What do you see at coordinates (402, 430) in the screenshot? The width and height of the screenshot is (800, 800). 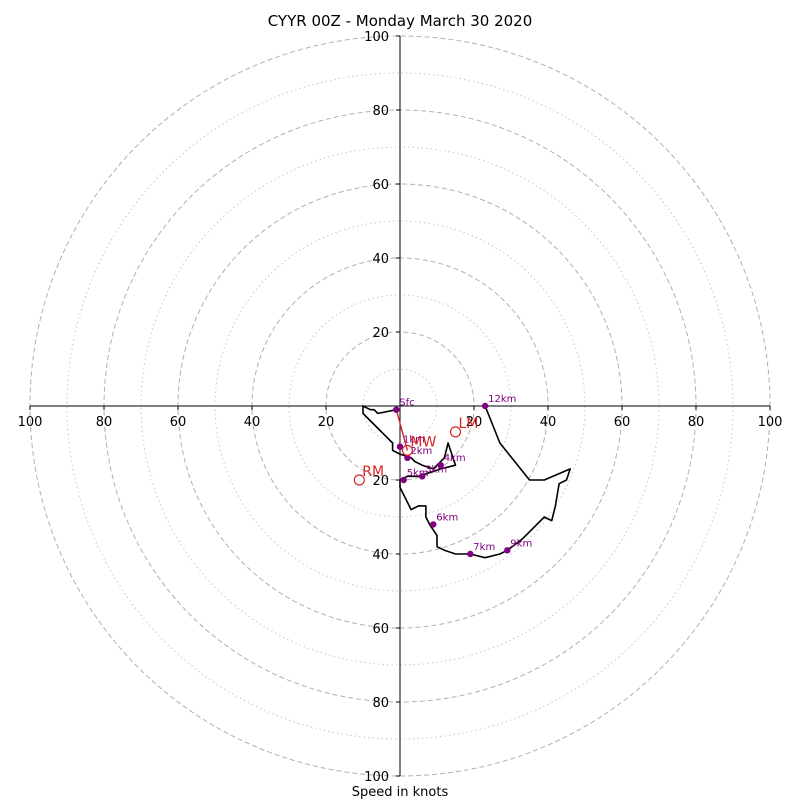 I see `shear-vector-line` at bounding box center [402, 430].